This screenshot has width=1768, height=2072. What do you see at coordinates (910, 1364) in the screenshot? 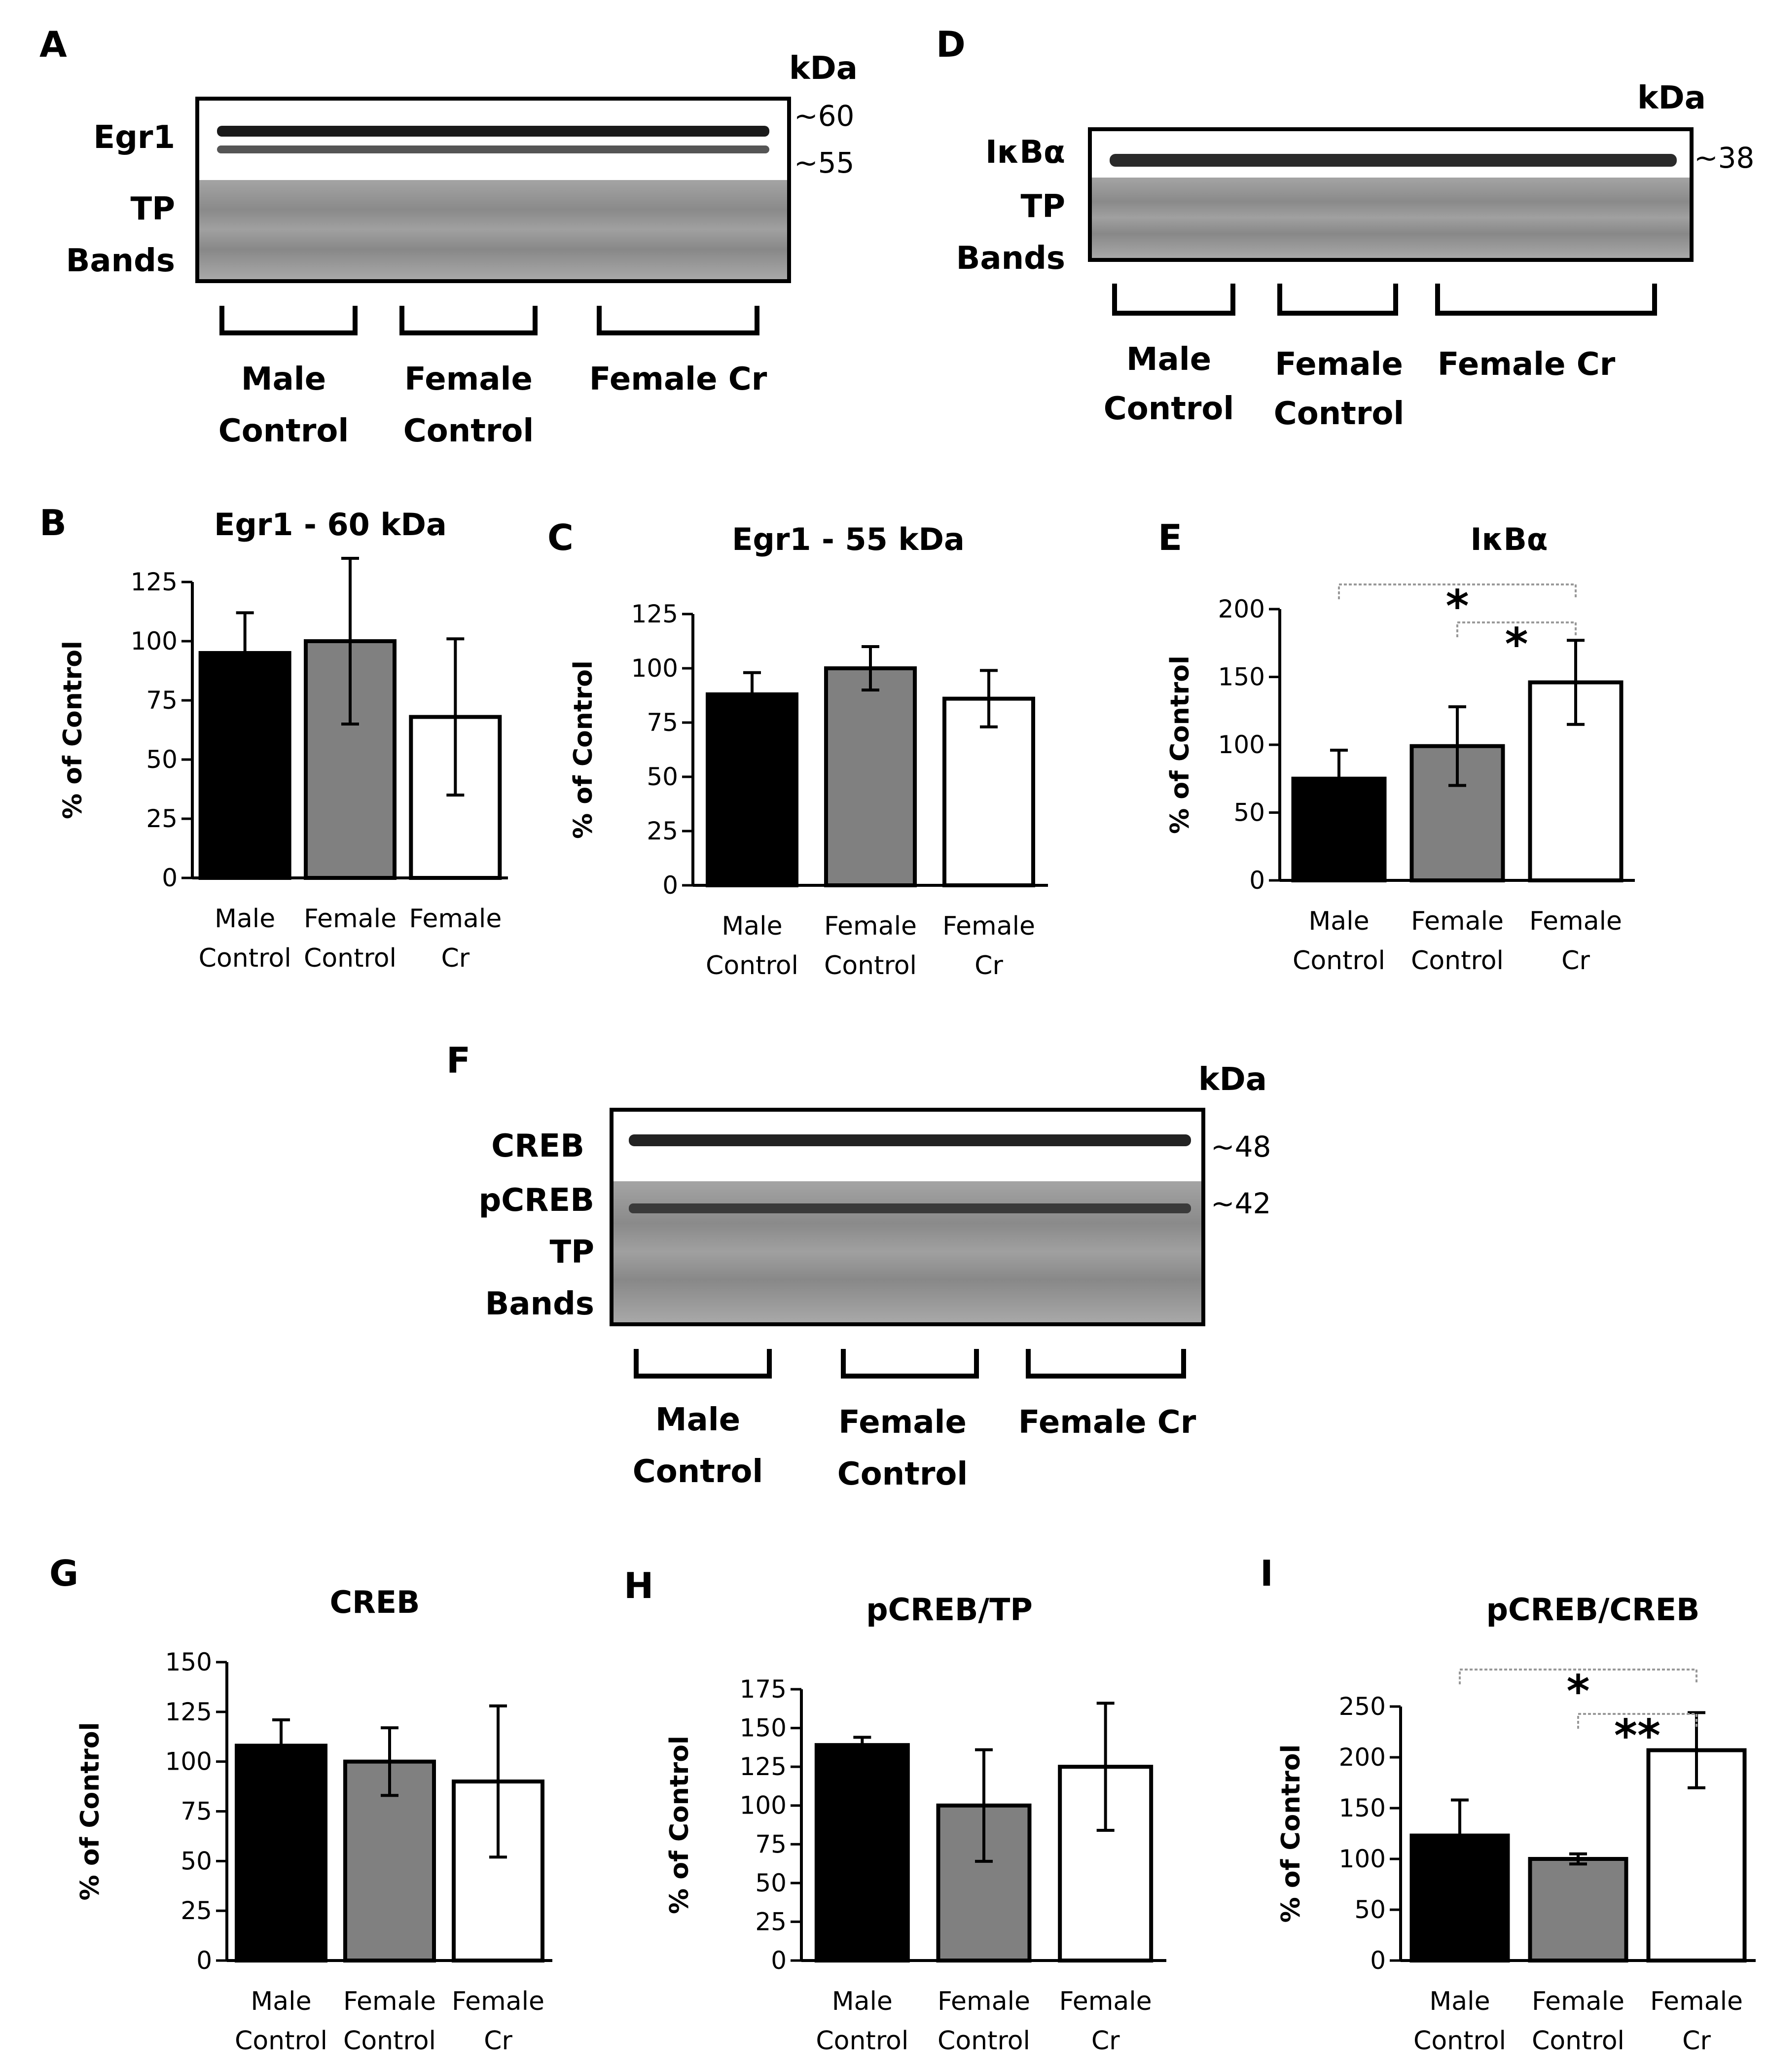
I see `blot-f-bracket-female` at bounding box center [910, 1364].